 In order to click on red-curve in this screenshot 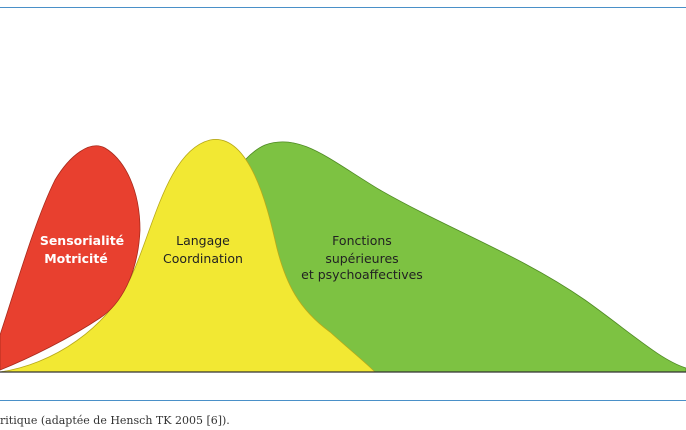, I will do `click(70, 258)`.